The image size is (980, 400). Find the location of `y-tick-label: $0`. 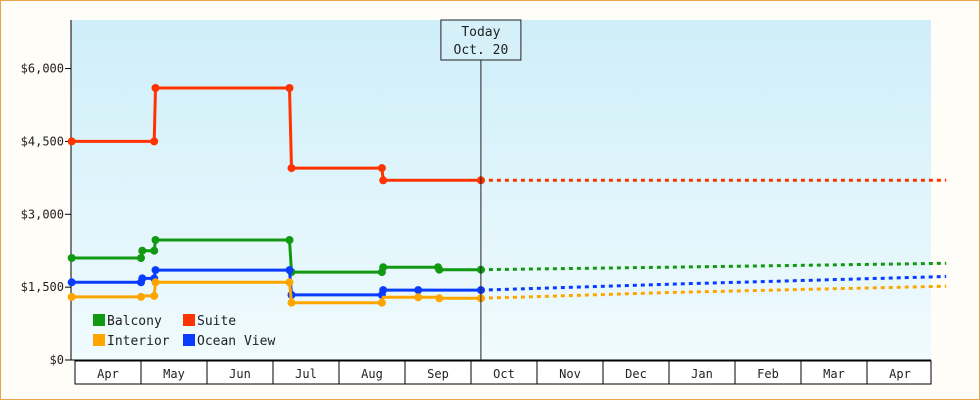

y-tick-label: $0 is located at coordinates (57, 360).